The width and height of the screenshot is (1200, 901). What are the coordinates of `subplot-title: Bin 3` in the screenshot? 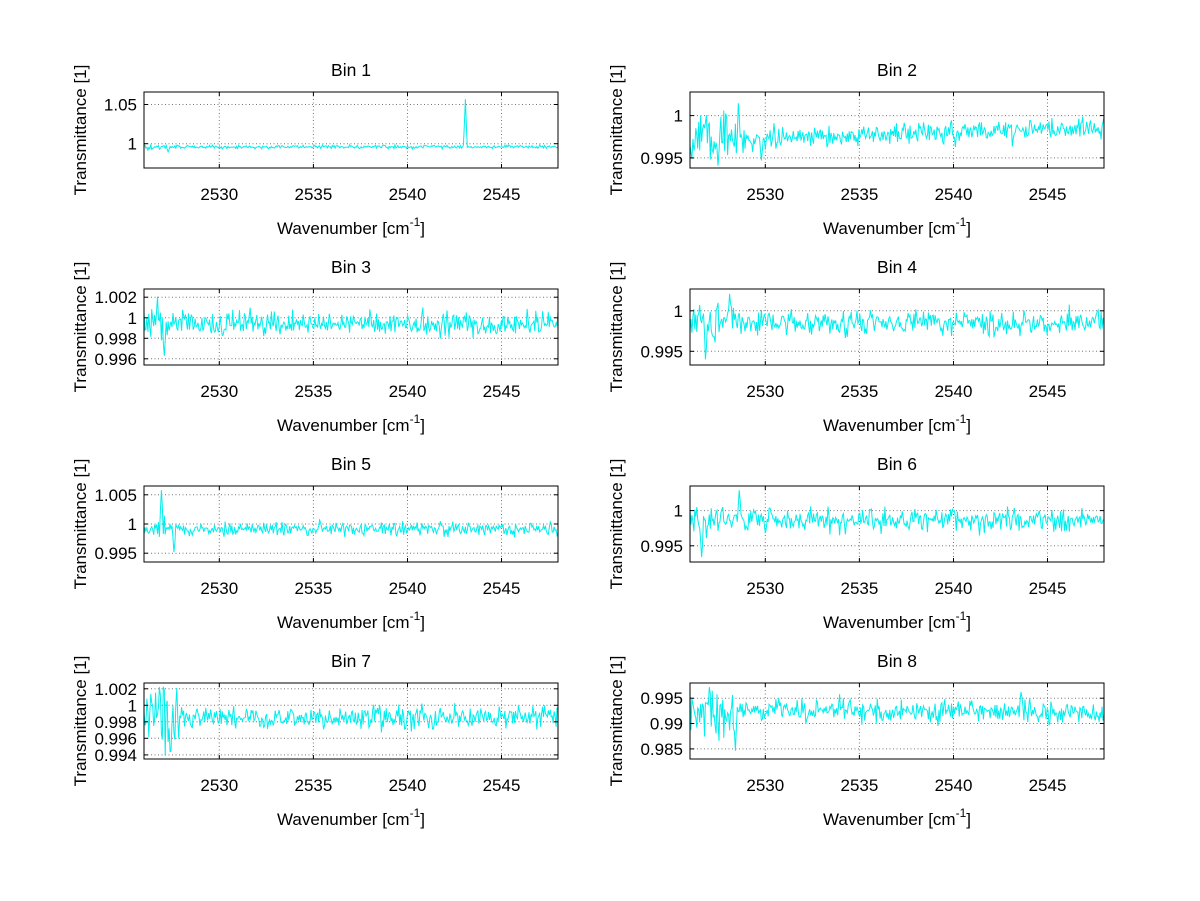 It's located at (351, 267).